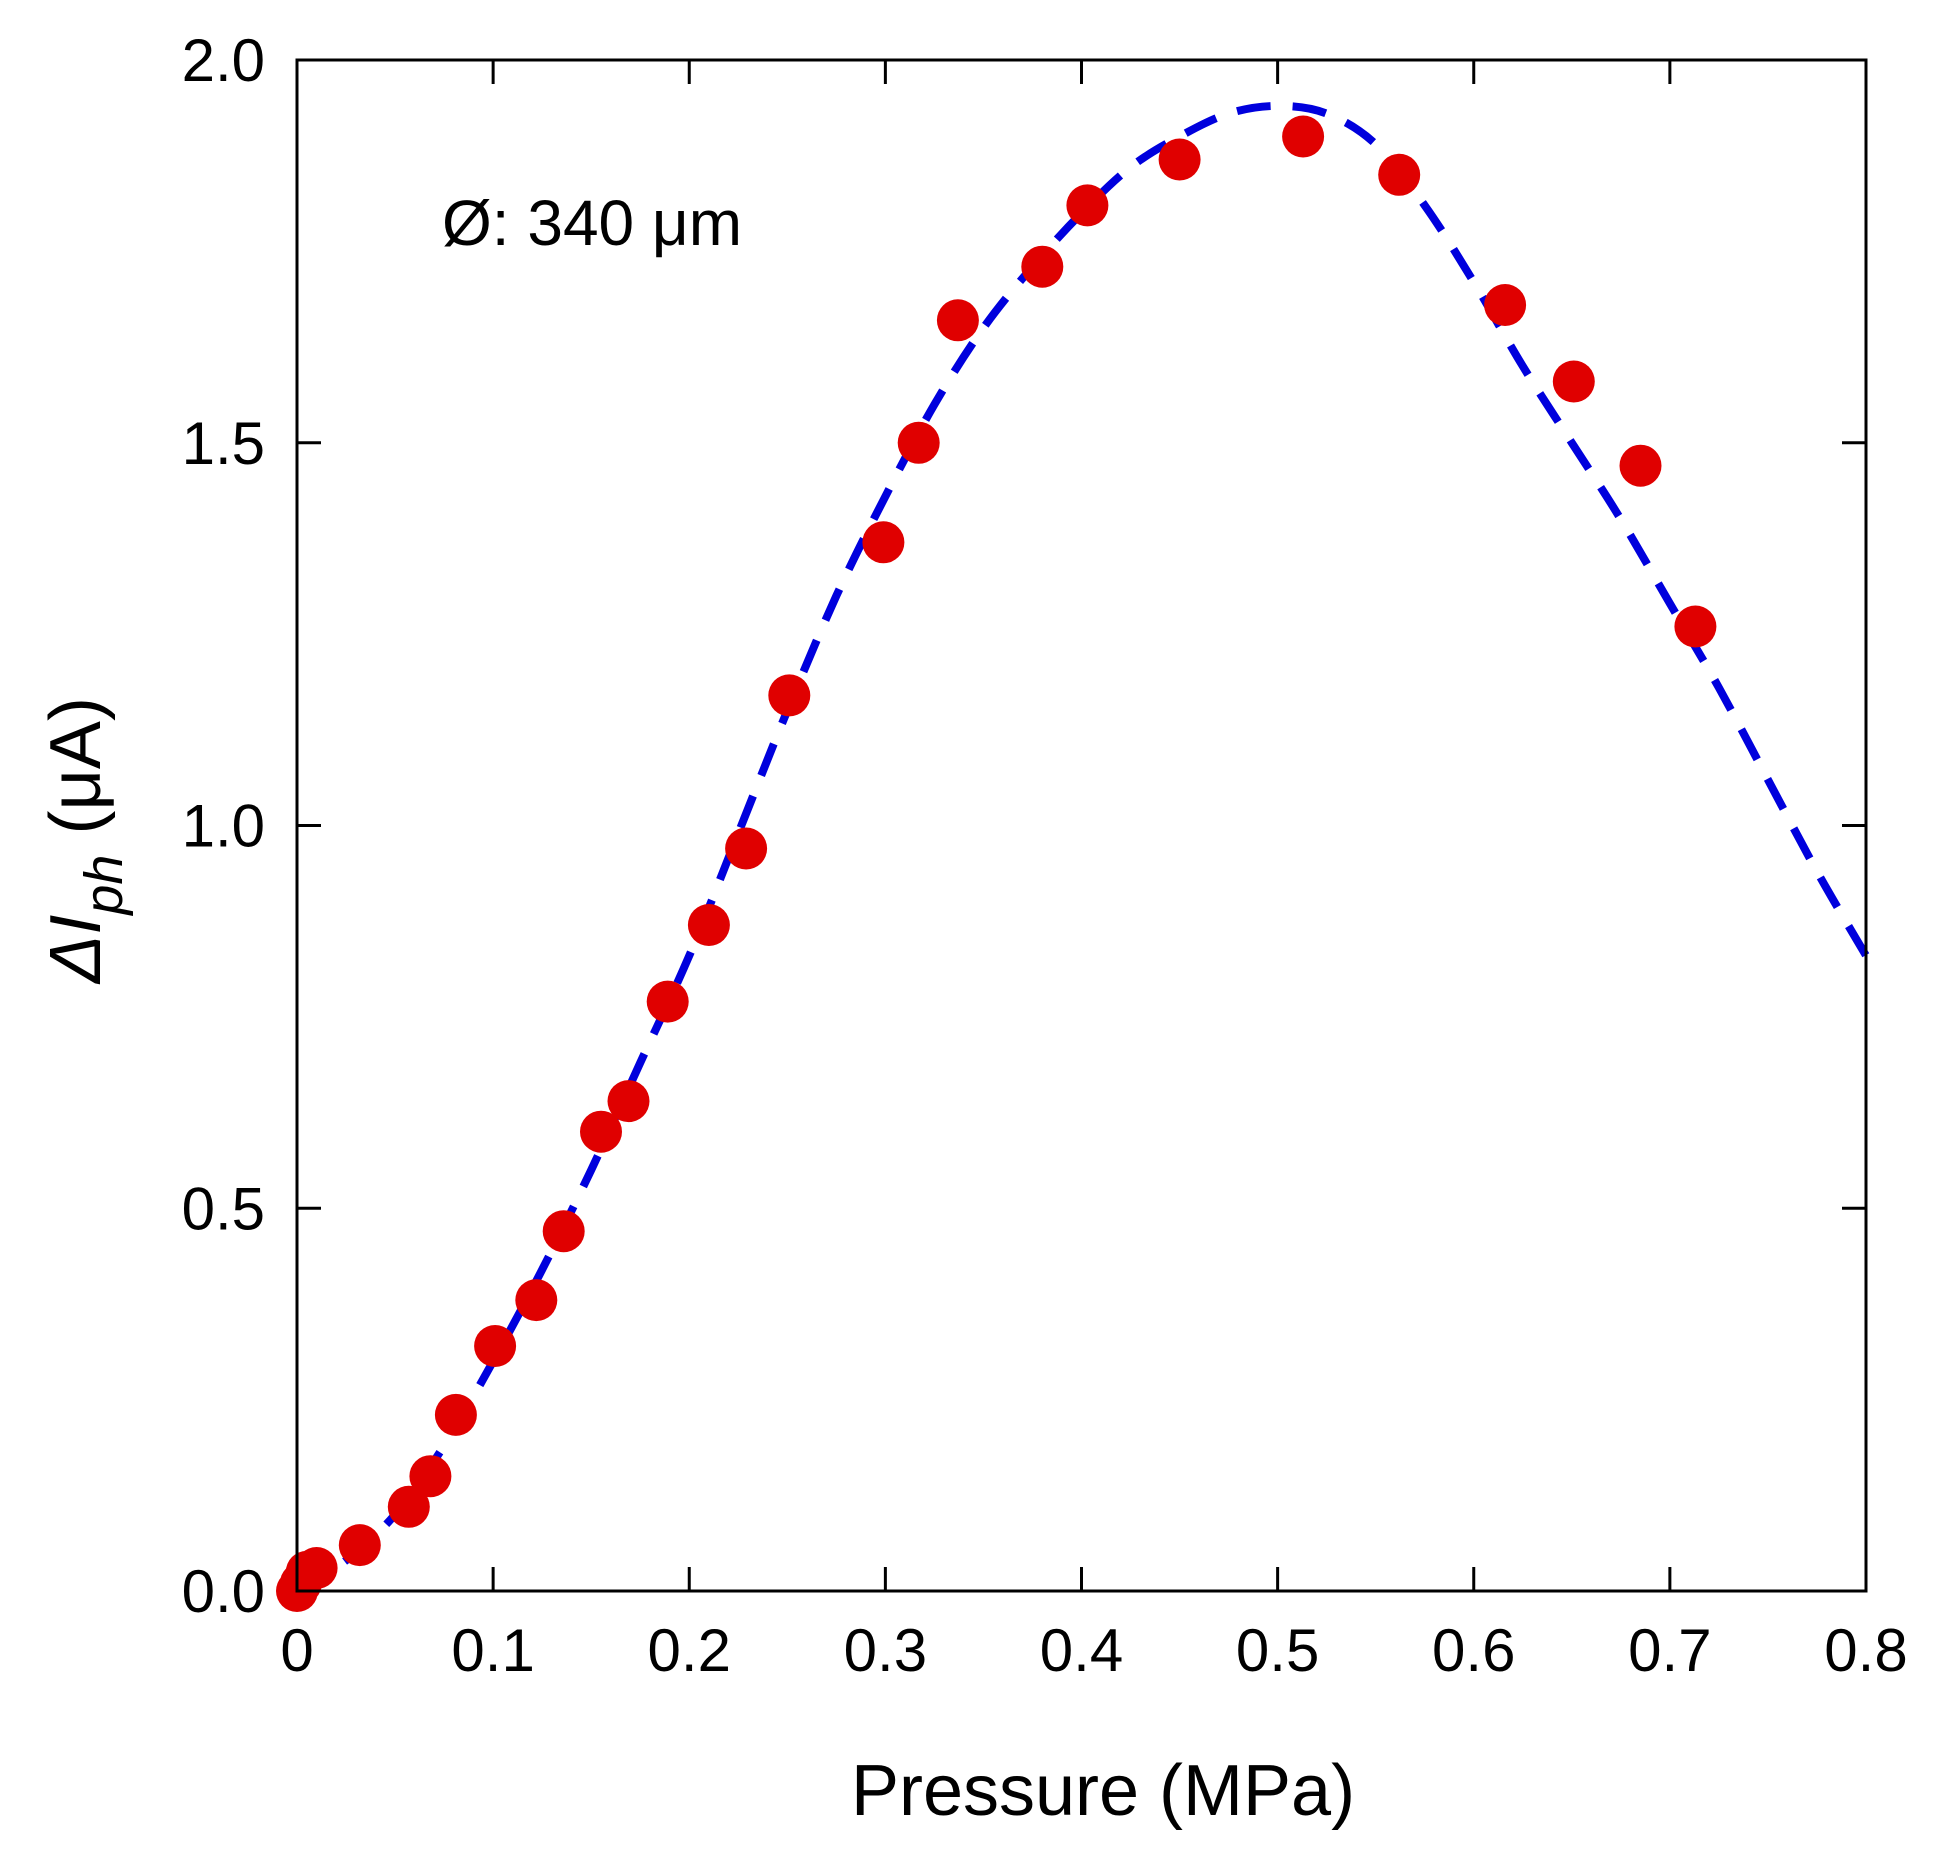 This screenshot has width=1936, height=1871. Describe the element at coordinates (885, 1650) in the screenshot. I see `x-tick-label: 0.3` at that location.